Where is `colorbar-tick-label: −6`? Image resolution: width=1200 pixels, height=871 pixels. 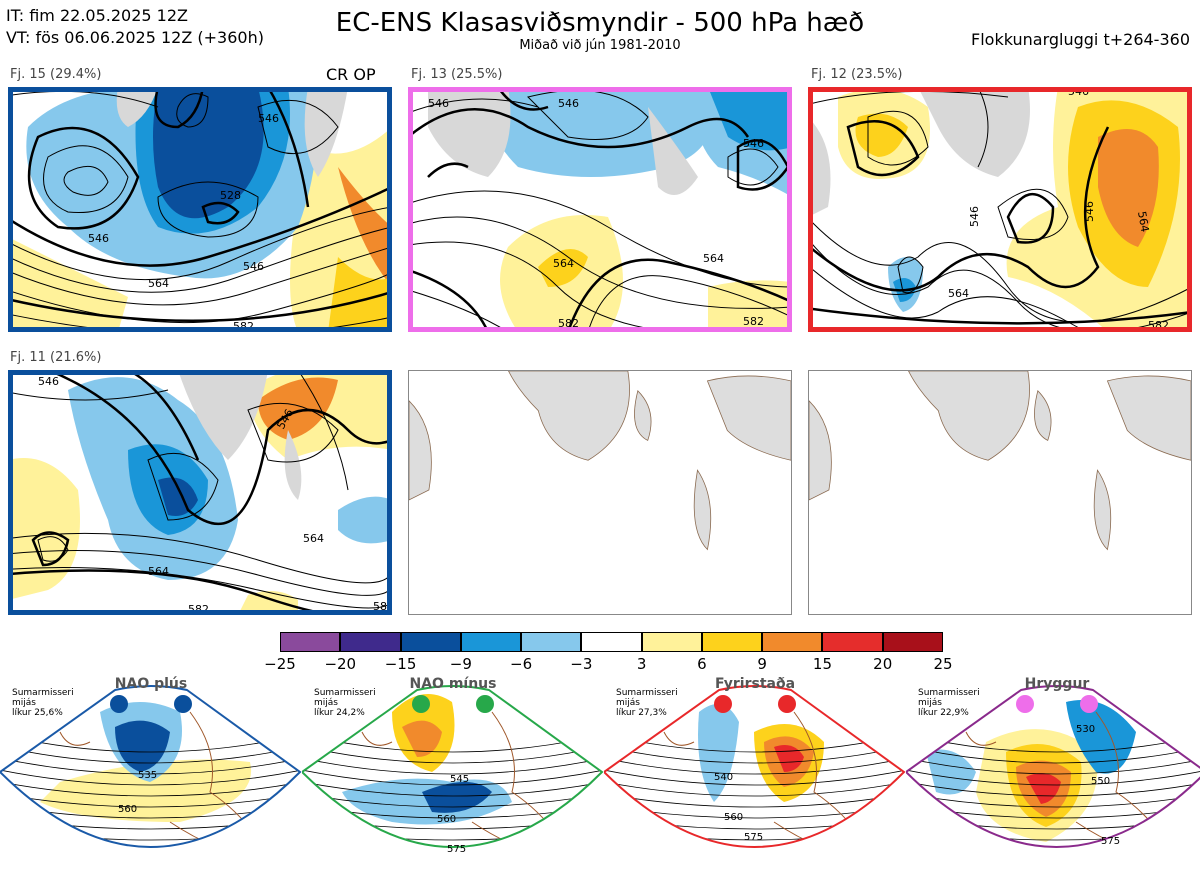 colorbar-tick-label: −6 is located at coordinates (521, 664).